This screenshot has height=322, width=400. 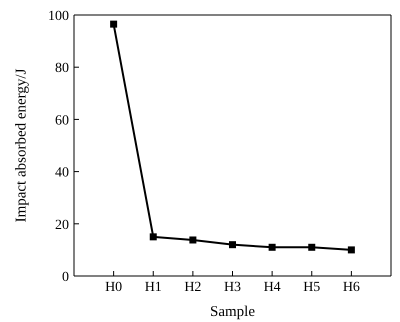 I want to click on y-tick-label: 80, so click(x=62, y=68).